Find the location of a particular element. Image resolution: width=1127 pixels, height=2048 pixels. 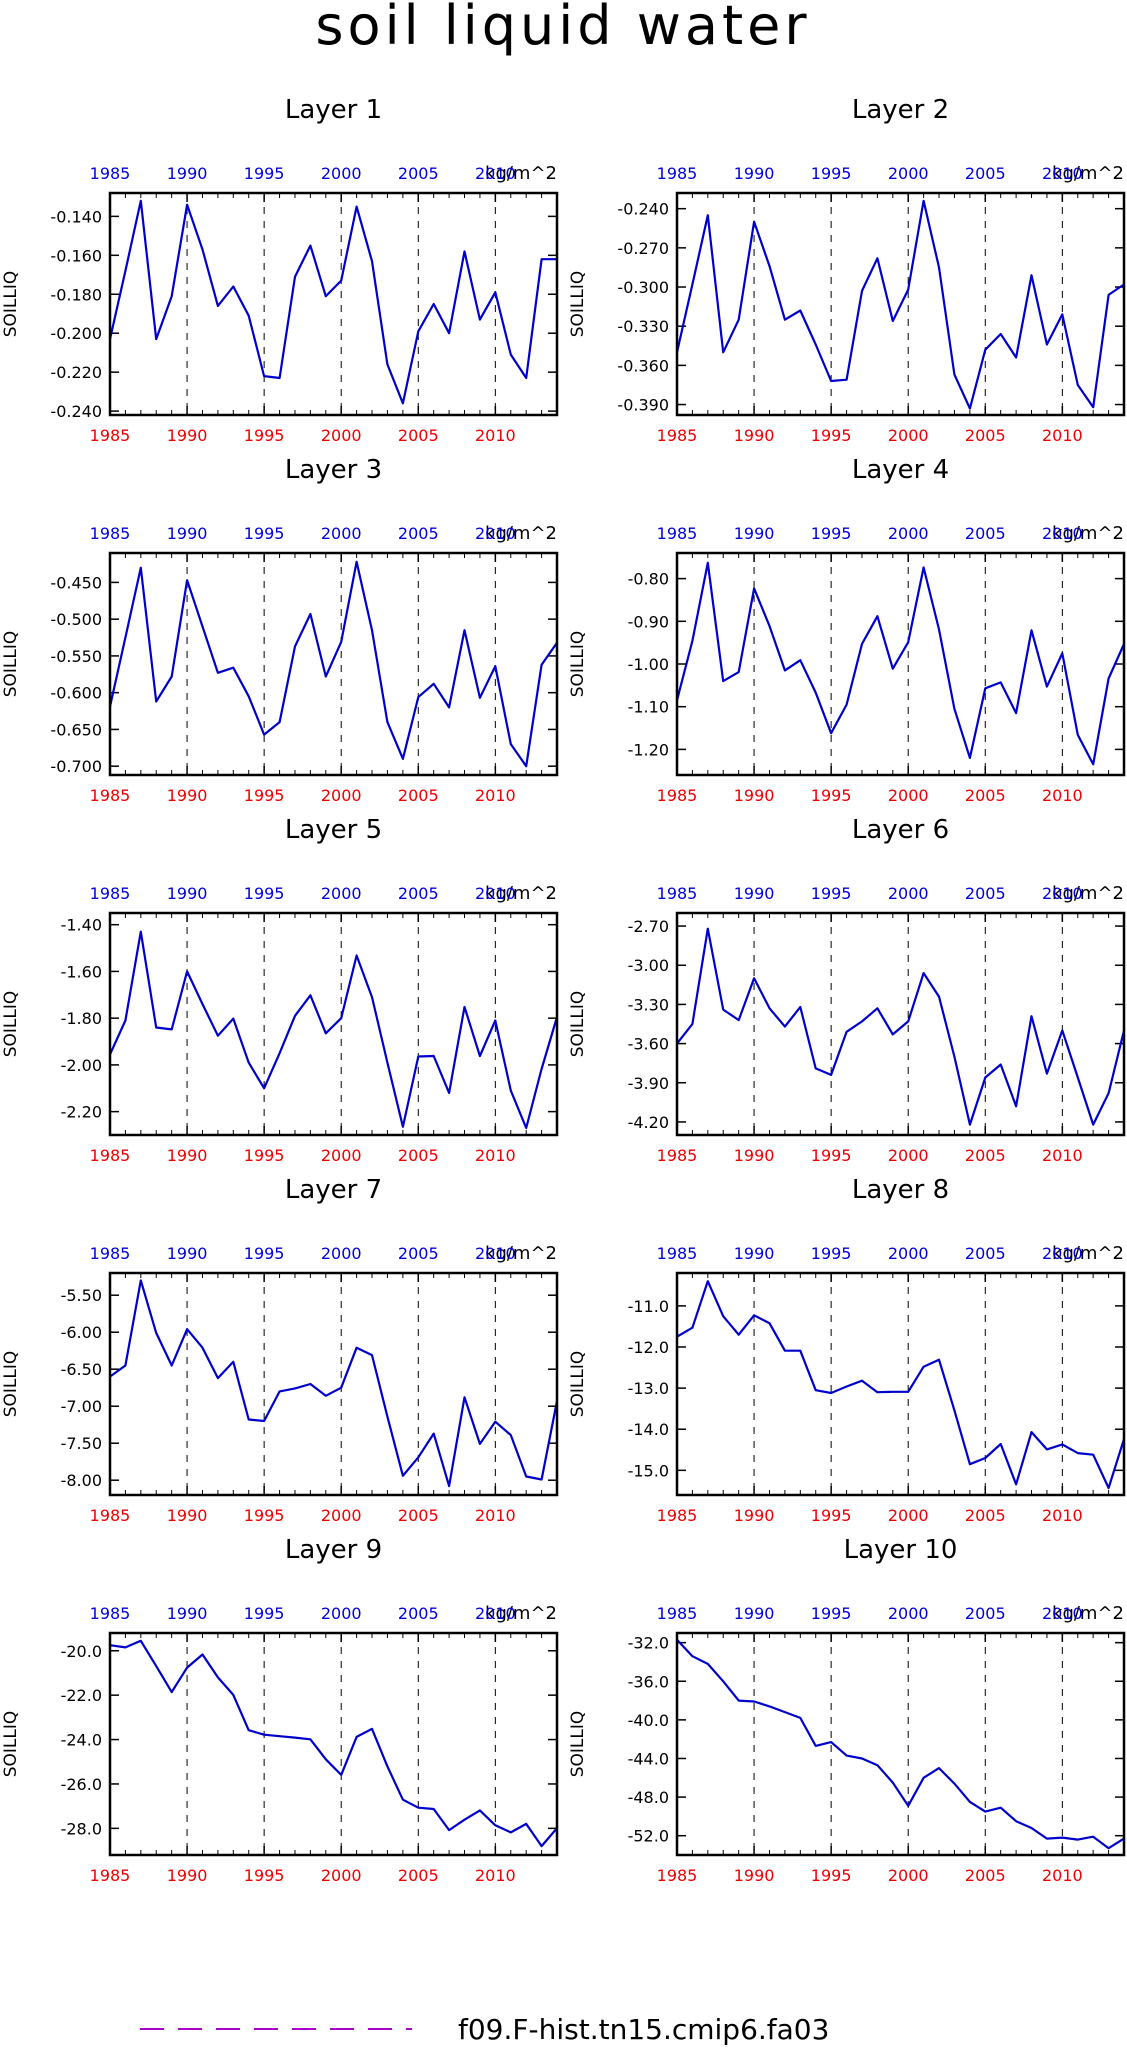

legend-label: f09.F-hist.tn15.cmip6.fa03 is located at coordinates (643, 2029).